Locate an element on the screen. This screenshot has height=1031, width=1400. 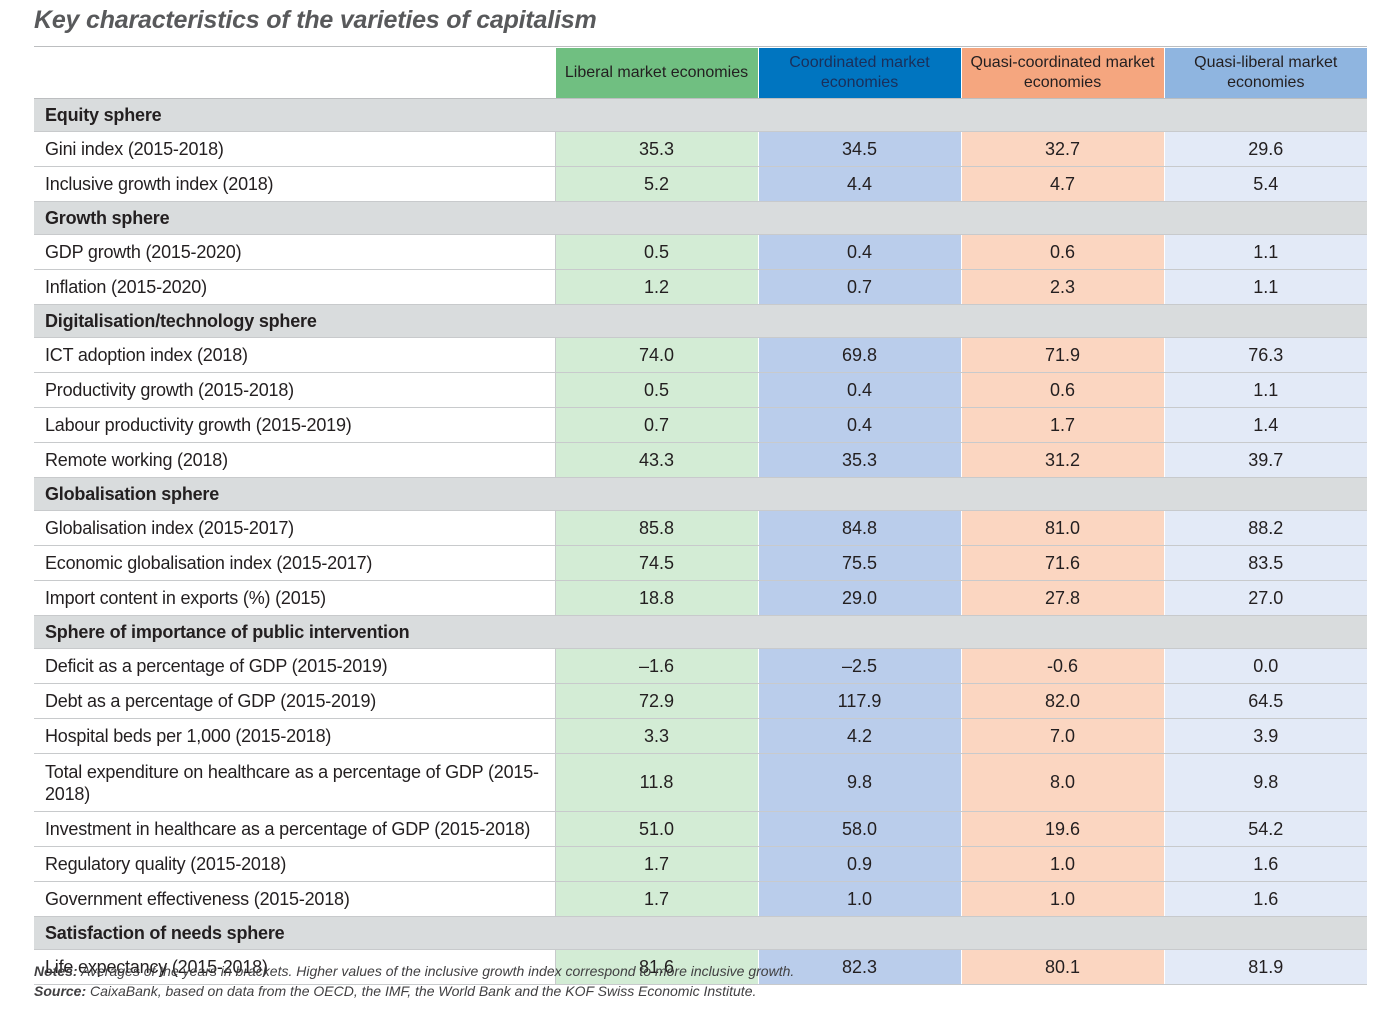
value-cell-liberal: 74.0 is located at coordinates (656, 355).